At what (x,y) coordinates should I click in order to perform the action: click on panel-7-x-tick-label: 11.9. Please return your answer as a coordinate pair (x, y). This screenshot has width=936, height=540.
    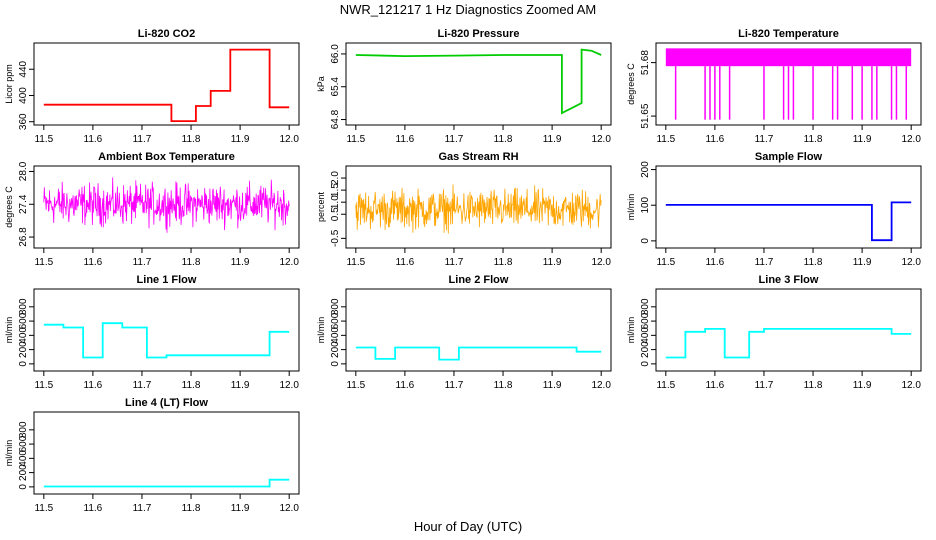
    Looking at the image, I should click on (240, 385).